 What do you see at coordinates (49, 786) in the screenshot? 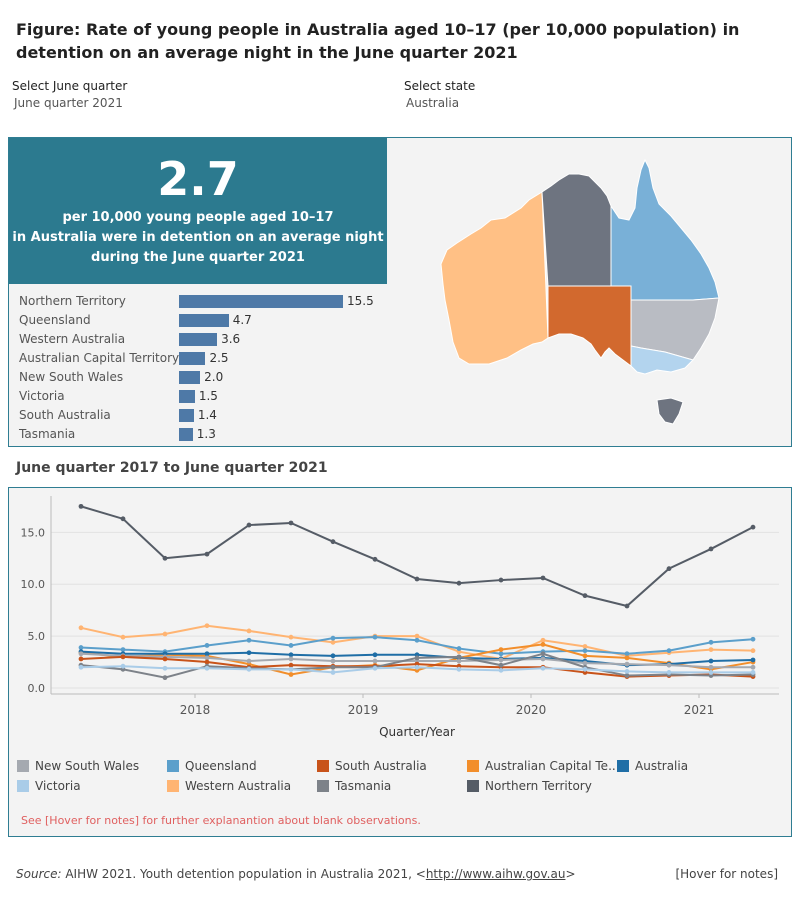
I see `legend-item: Victoria` at bounding box center [49, 786].